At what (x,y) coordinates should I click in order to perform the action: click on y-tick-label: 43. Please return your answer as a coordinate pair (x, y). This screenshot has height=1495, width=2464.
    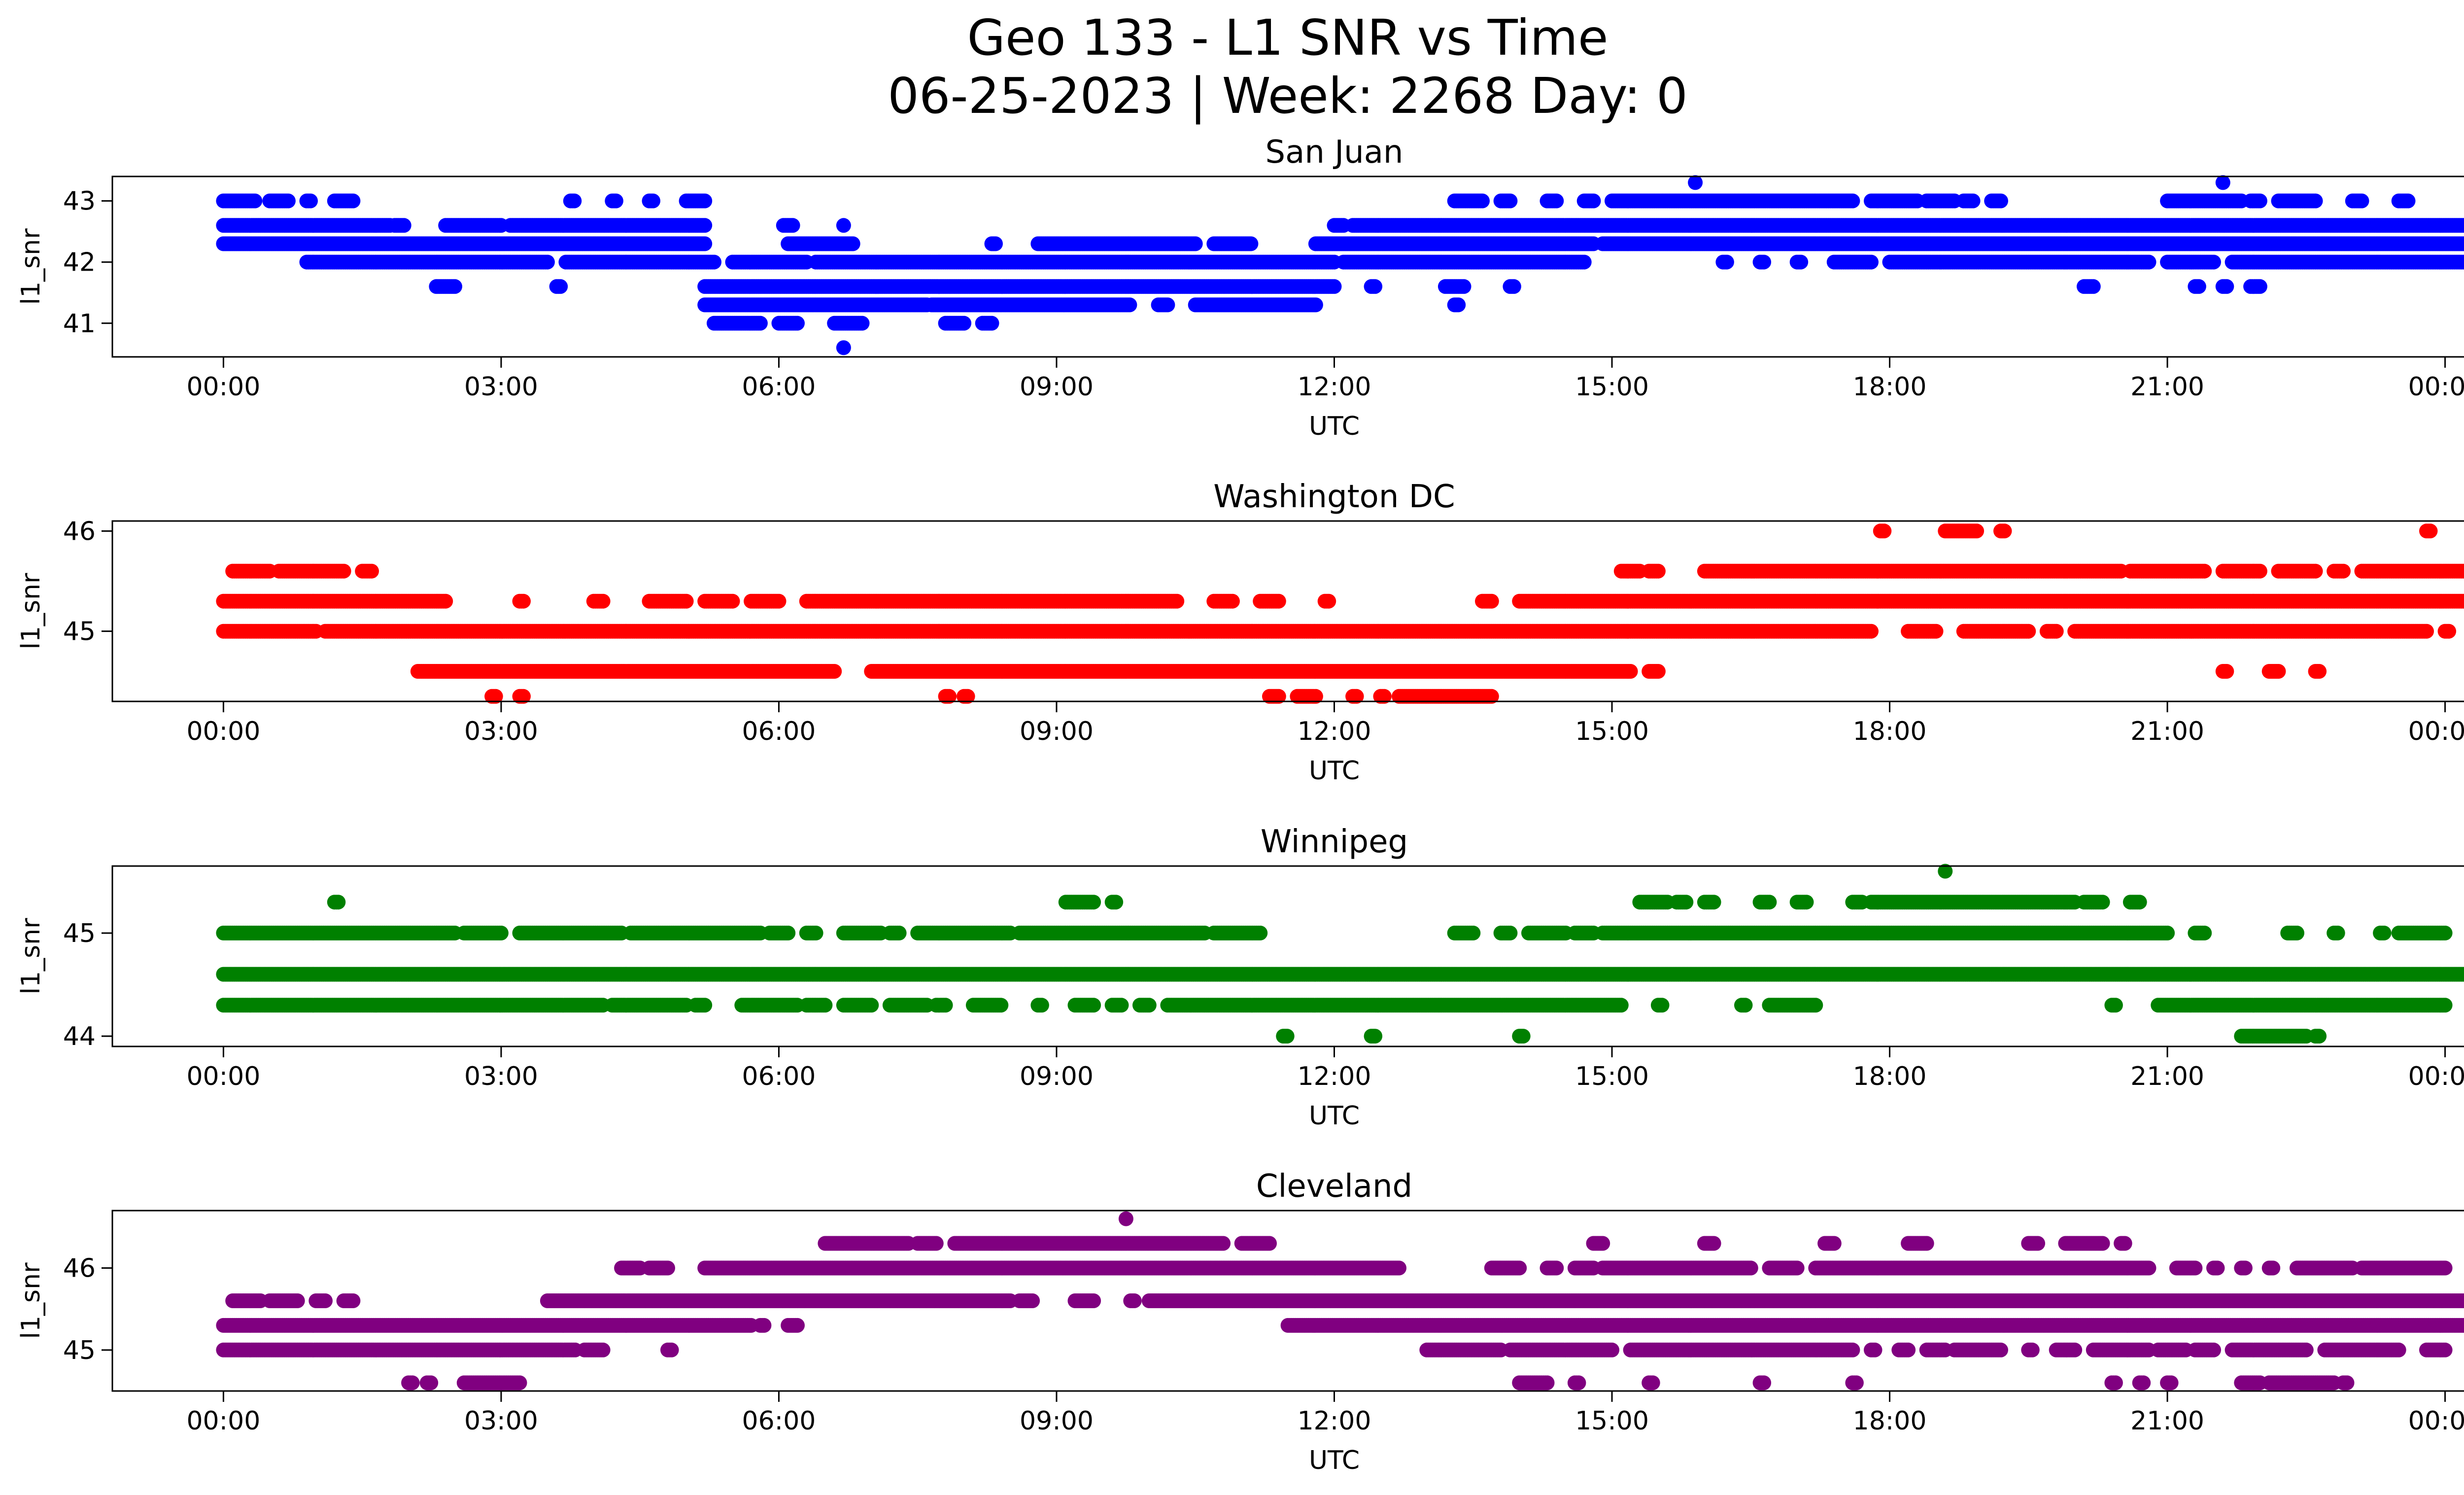
    Looking at the image, I should click on (79, 201).